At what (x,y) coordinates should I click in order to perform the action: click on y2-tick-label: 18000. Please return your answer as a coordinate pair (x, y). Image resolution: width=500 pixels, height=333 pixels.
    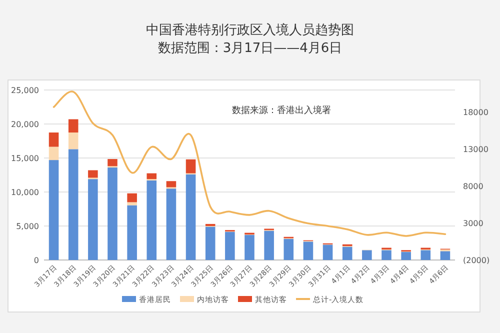
    Looking at the image, I should click on (475, 113).